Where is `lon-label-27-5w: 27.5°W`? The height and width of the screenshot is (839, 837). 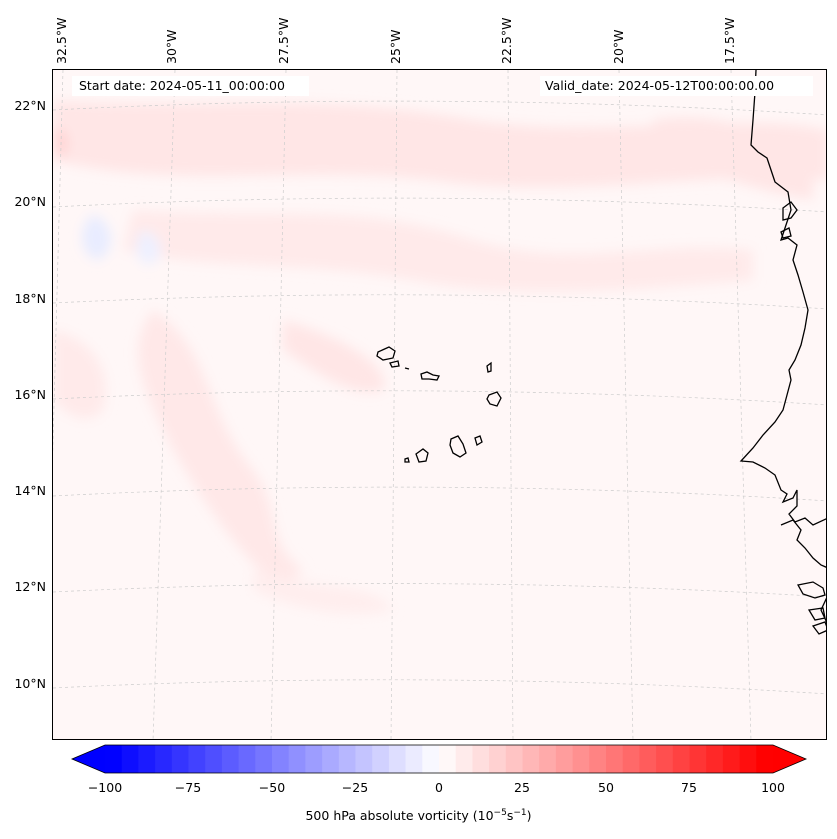
lon-label-27-5w: 27.5°W is located at coordinates (283, 40).